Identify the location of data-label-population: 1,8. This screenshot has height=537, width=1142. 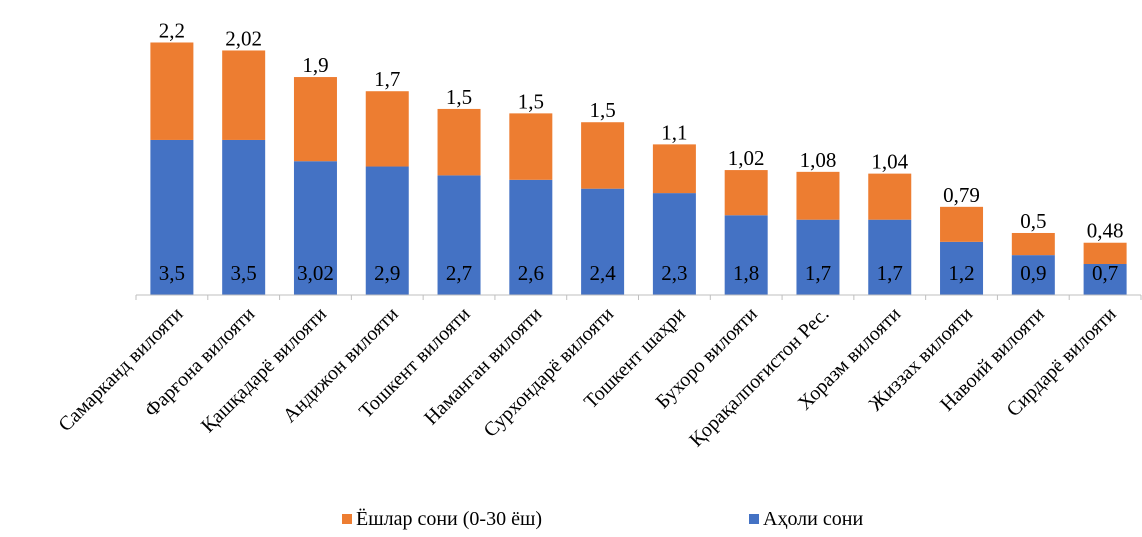
(746, 273).